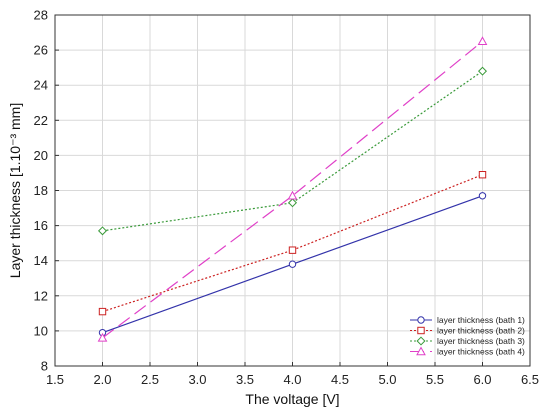 The image size is (550, 412). What do you see at coordinates (292, 379) in the screenshot?
I see `x-tick-label: 4.0` at bounding box center [292, 379].